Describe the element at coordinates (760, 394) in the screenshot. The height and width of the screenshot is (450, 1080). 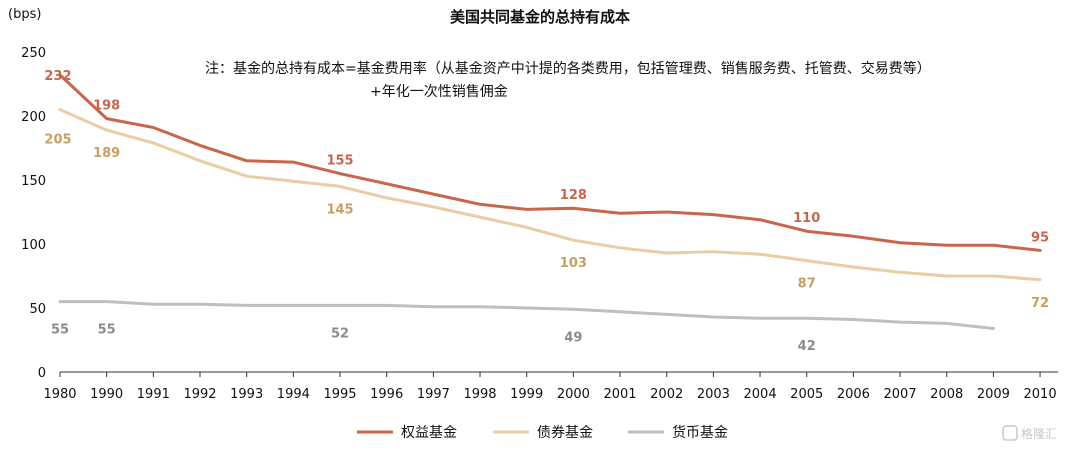
I see `x-tick-label: 2004` at that location.